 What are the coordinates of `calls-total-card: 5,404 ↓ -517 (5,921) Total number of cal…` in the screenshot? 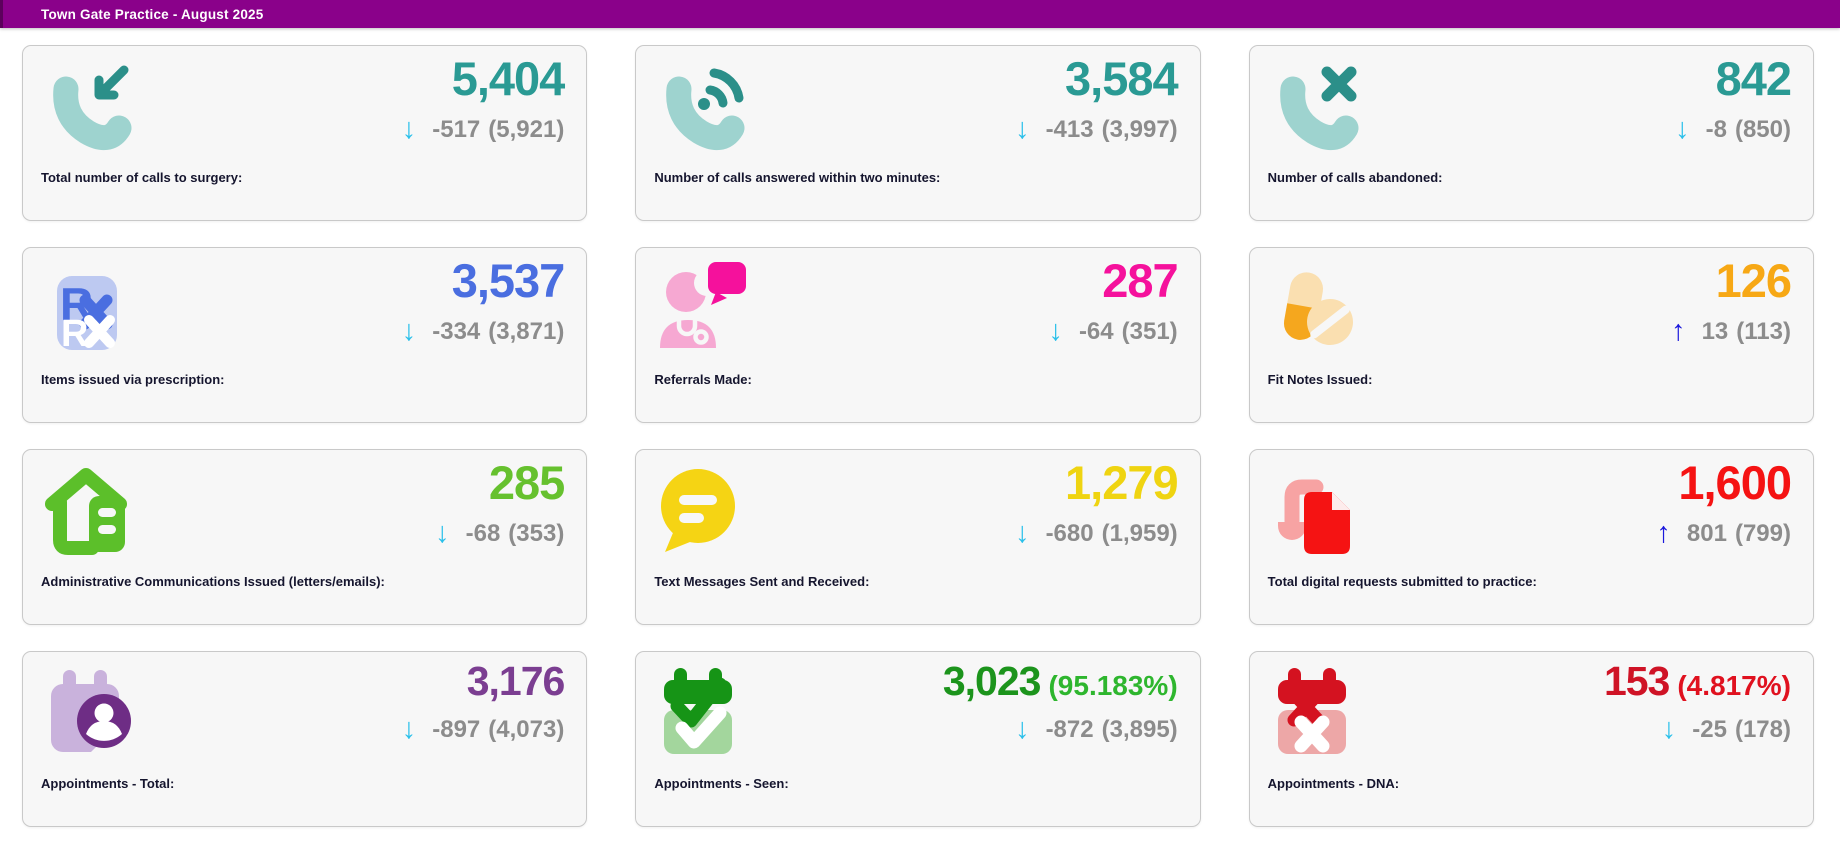 It's located at (305, 133).